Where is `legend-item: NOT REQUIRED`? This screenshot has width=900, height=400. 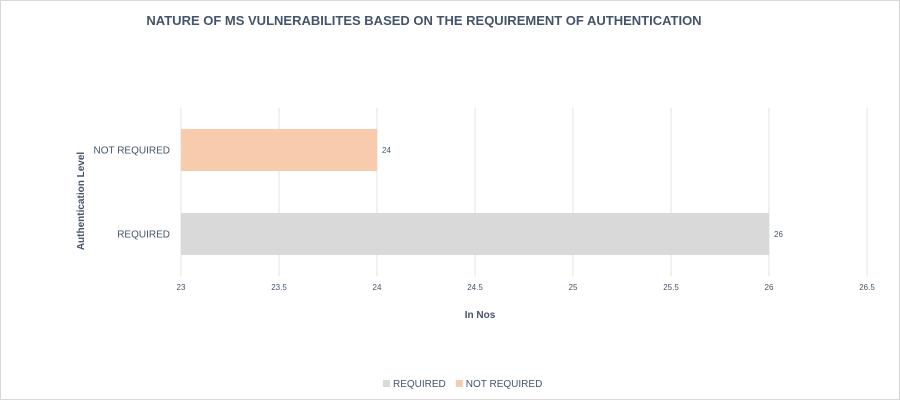
legend-item: NOT REQUIRED is located at coordinates (499, 384).